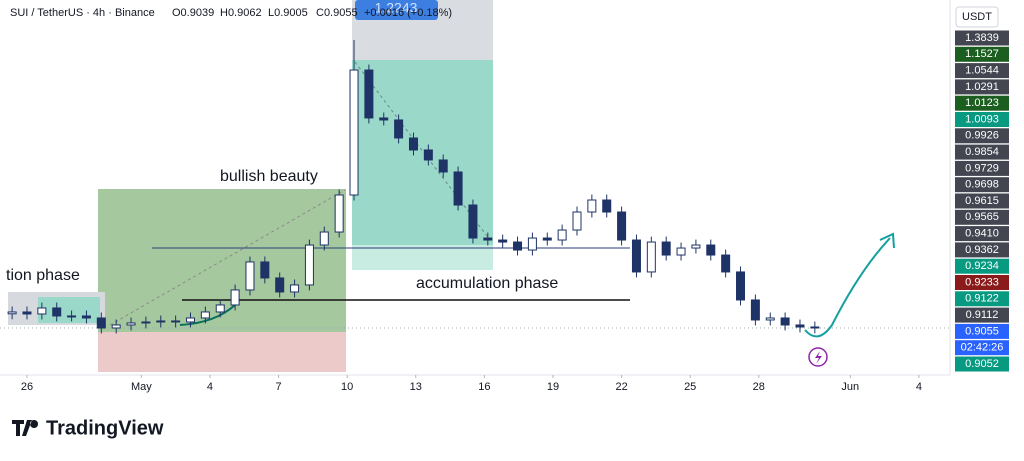 The height and width of the screenshot is (461, 1024). Describe the element at coordinates (690, 387) in the screenshot. I see `x-tick-label: 25` at that location.